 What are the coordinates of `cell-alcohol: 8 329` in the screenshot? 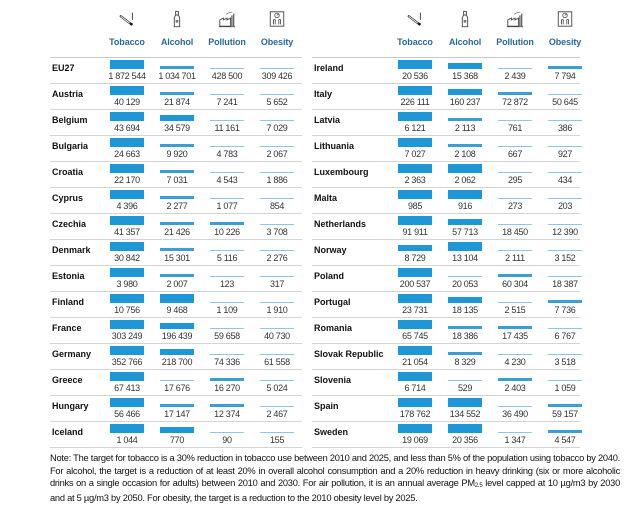 It's located at (465, 356).